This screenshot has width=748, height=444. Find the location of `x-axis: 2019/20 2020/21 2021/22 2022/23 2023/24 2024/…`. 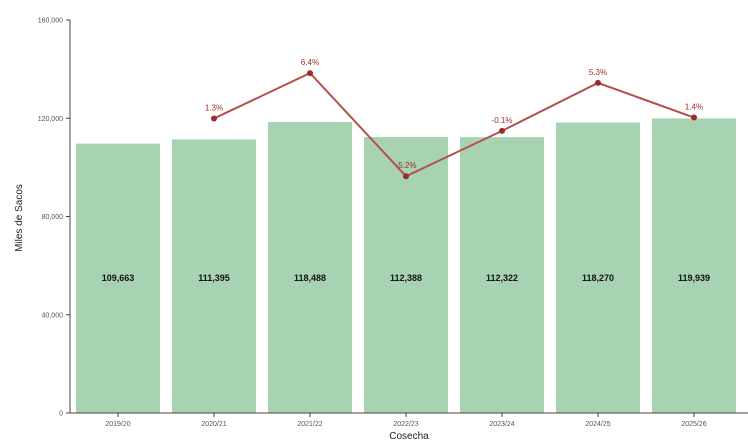

x-axis: 2019/20 2020/21 2021/22 2022/23 2023/24 2024/… is located at coordinates (409, 420).